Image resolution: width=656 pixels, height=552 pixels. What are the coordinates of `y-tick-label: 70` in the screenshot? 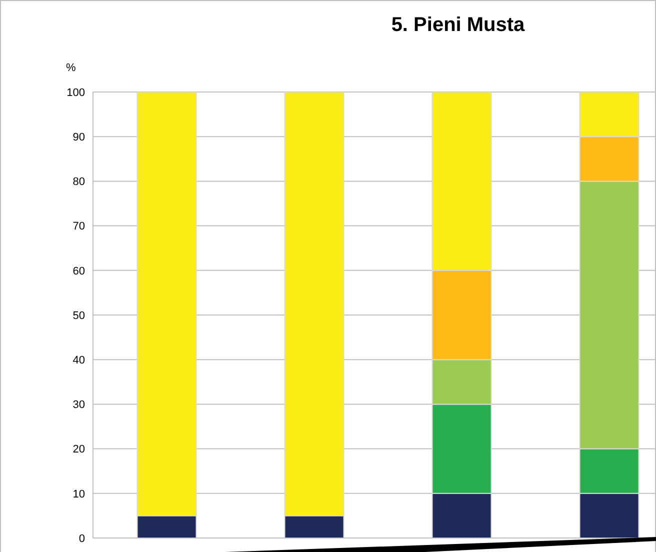 It's located at (78, 226).